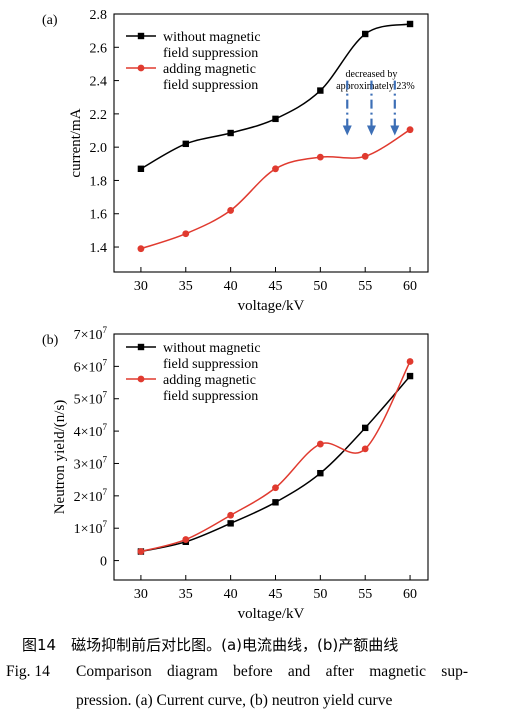 This screenshot has width=529, height=720. I want to click on y-axis-label: current/mA, so click(76, 142).